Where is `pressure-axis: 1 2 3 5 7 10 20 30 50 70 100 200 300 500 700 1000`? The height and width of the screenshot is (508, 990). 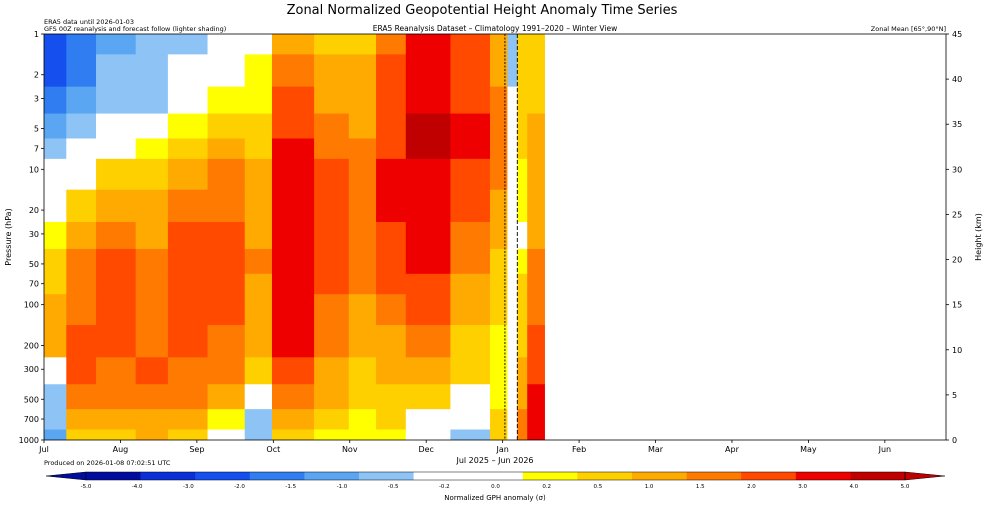 pressure-axis: 1 2 3 5 7 10 20 30 50 70 100 200 300 500 700 1000 is located at coordinates (31, 237).